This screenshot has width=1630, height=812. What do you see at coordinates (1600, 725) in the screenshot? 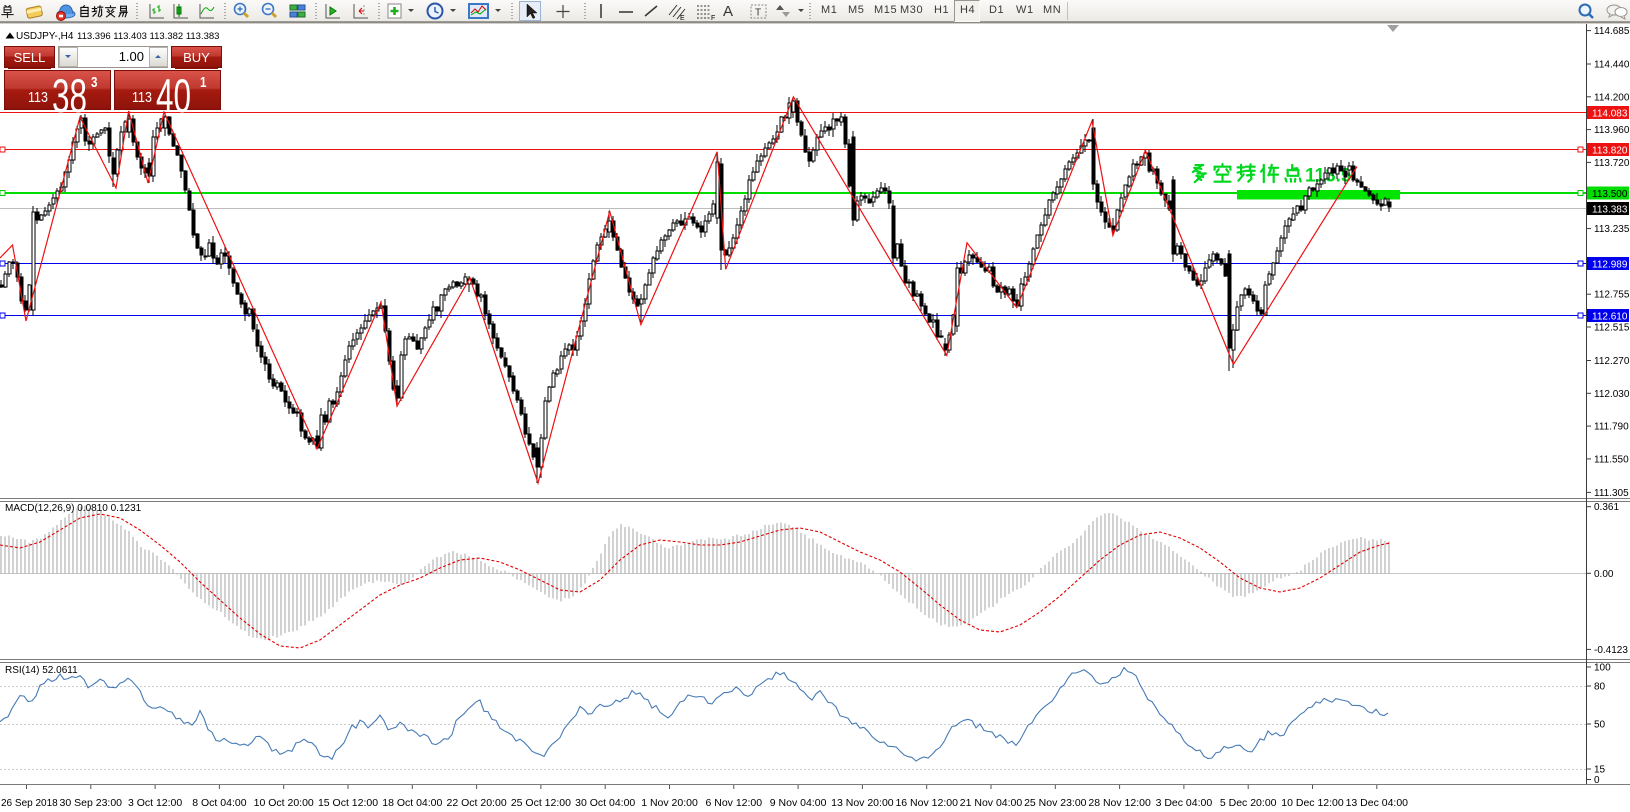
I see `svg-text: 50` at bounding box center [1600, 725].